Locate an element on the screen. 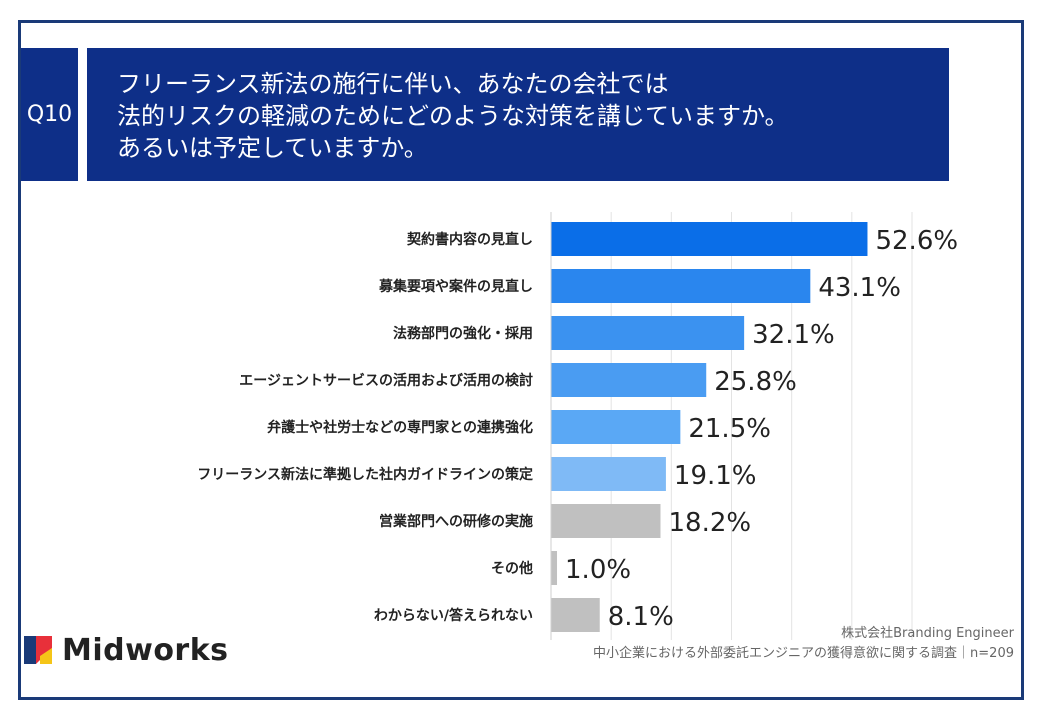 This screenshot has height=720, width=1040. category-label: 営業部門への研修の実施 is located at coordinates (456, 521).